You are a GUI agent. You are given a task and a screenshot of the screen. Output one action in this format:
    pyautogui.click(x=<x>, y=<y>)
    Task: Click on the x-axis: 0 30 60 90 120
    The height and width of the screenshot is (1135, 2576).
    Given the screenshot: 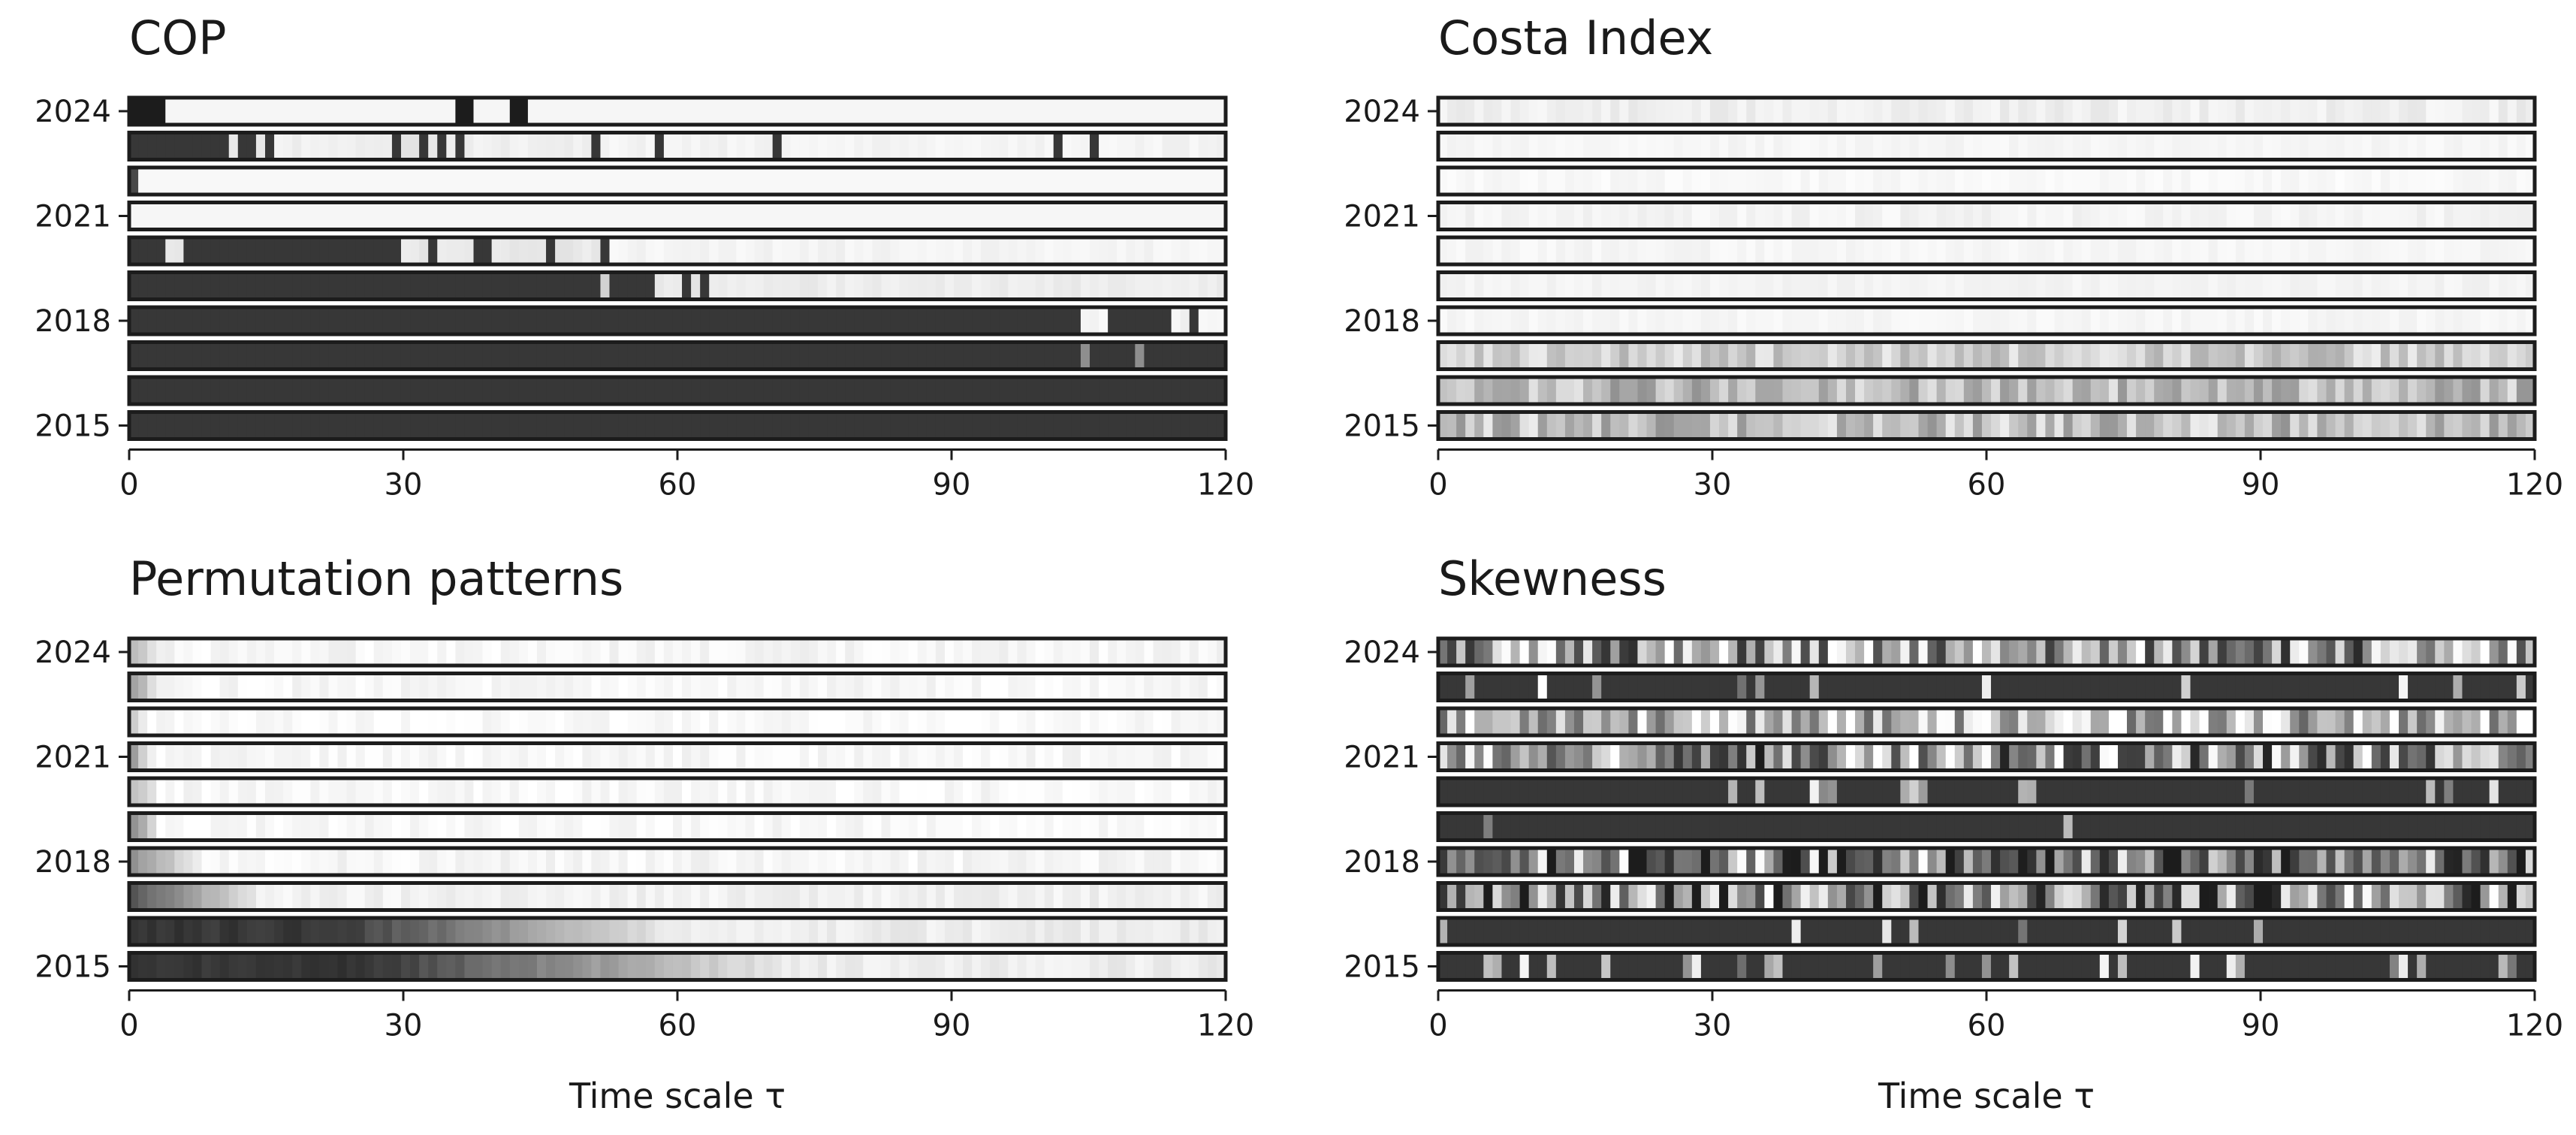 What is the action you would take?
    pyautogui.click(x=686, y=475)
    